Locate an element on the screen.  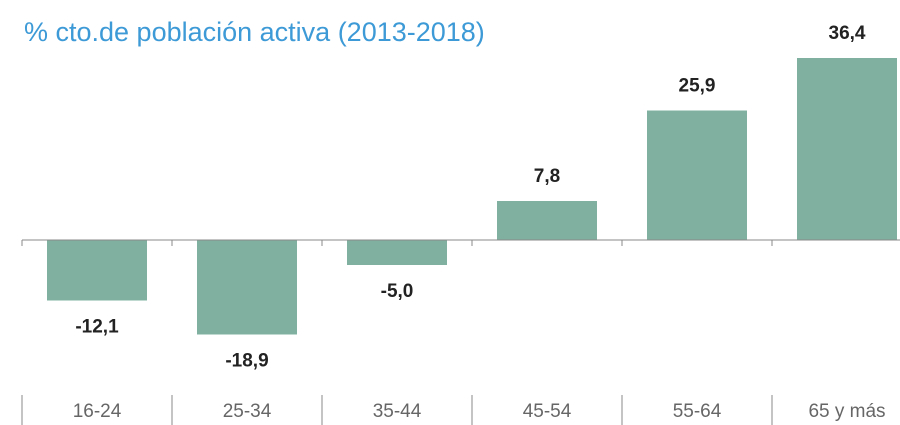
value-label: 7,8 is located at coordinates (547, 176).